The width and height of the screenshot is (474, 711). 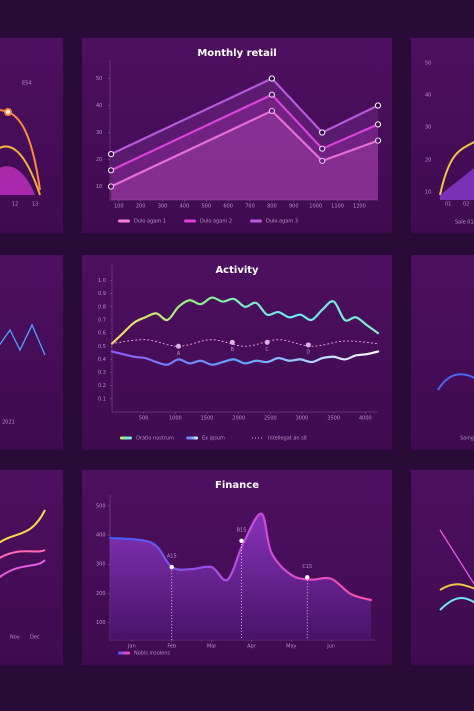 What do you see at coordinates (185, 207) in the screenshot?
I see `x-tick-label: 400` at bounding box center [185, 207].